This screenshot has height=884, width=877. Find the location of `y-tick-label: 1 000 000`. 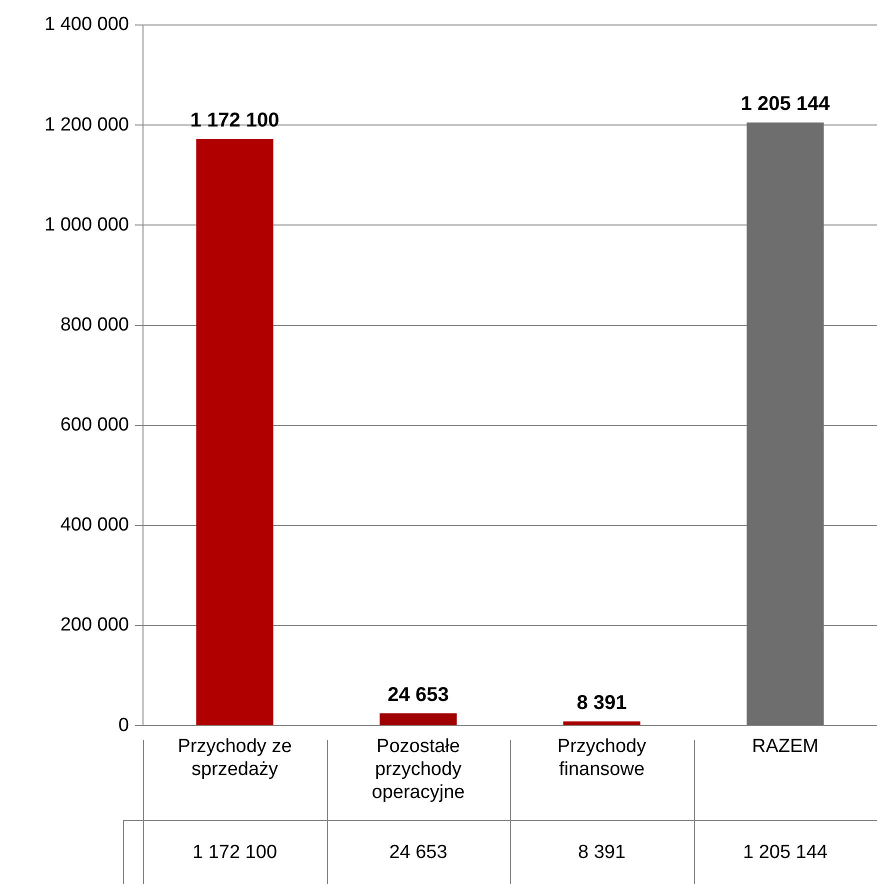

y-tick-label: 1 000 000 is located at coordinates (86, 225).